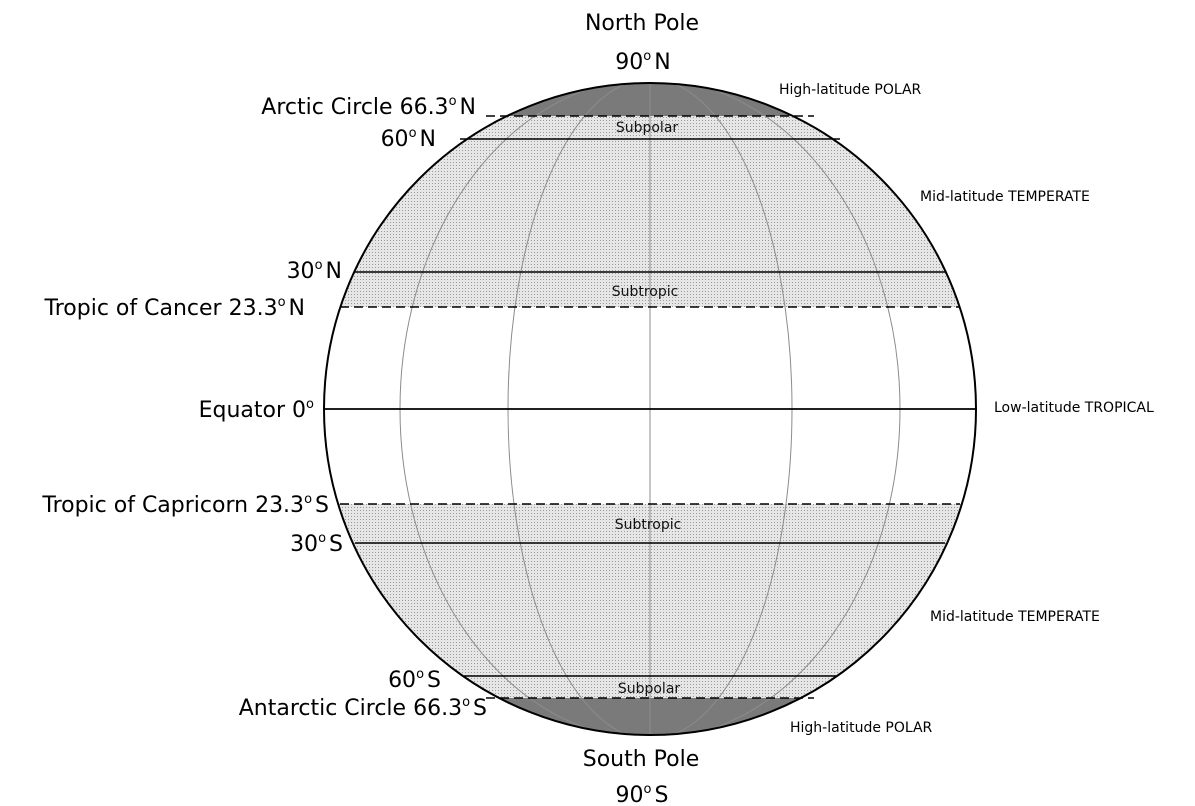  What do you see at coordinates (185, 505) in the screenshot?
I see `tropic-of-capricorn-label: Tropic of Capricorn 23.3o S` at bounding box center [185, 505].